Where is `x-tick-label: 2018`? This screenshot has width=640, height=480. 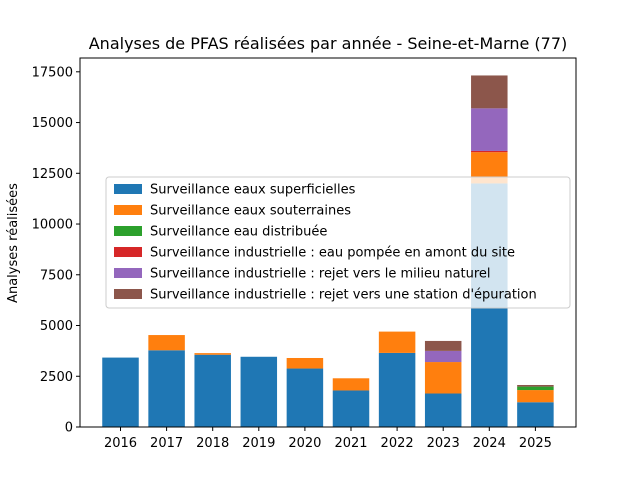 x-tick-label: 2018 is located at coordinates (212, 443).